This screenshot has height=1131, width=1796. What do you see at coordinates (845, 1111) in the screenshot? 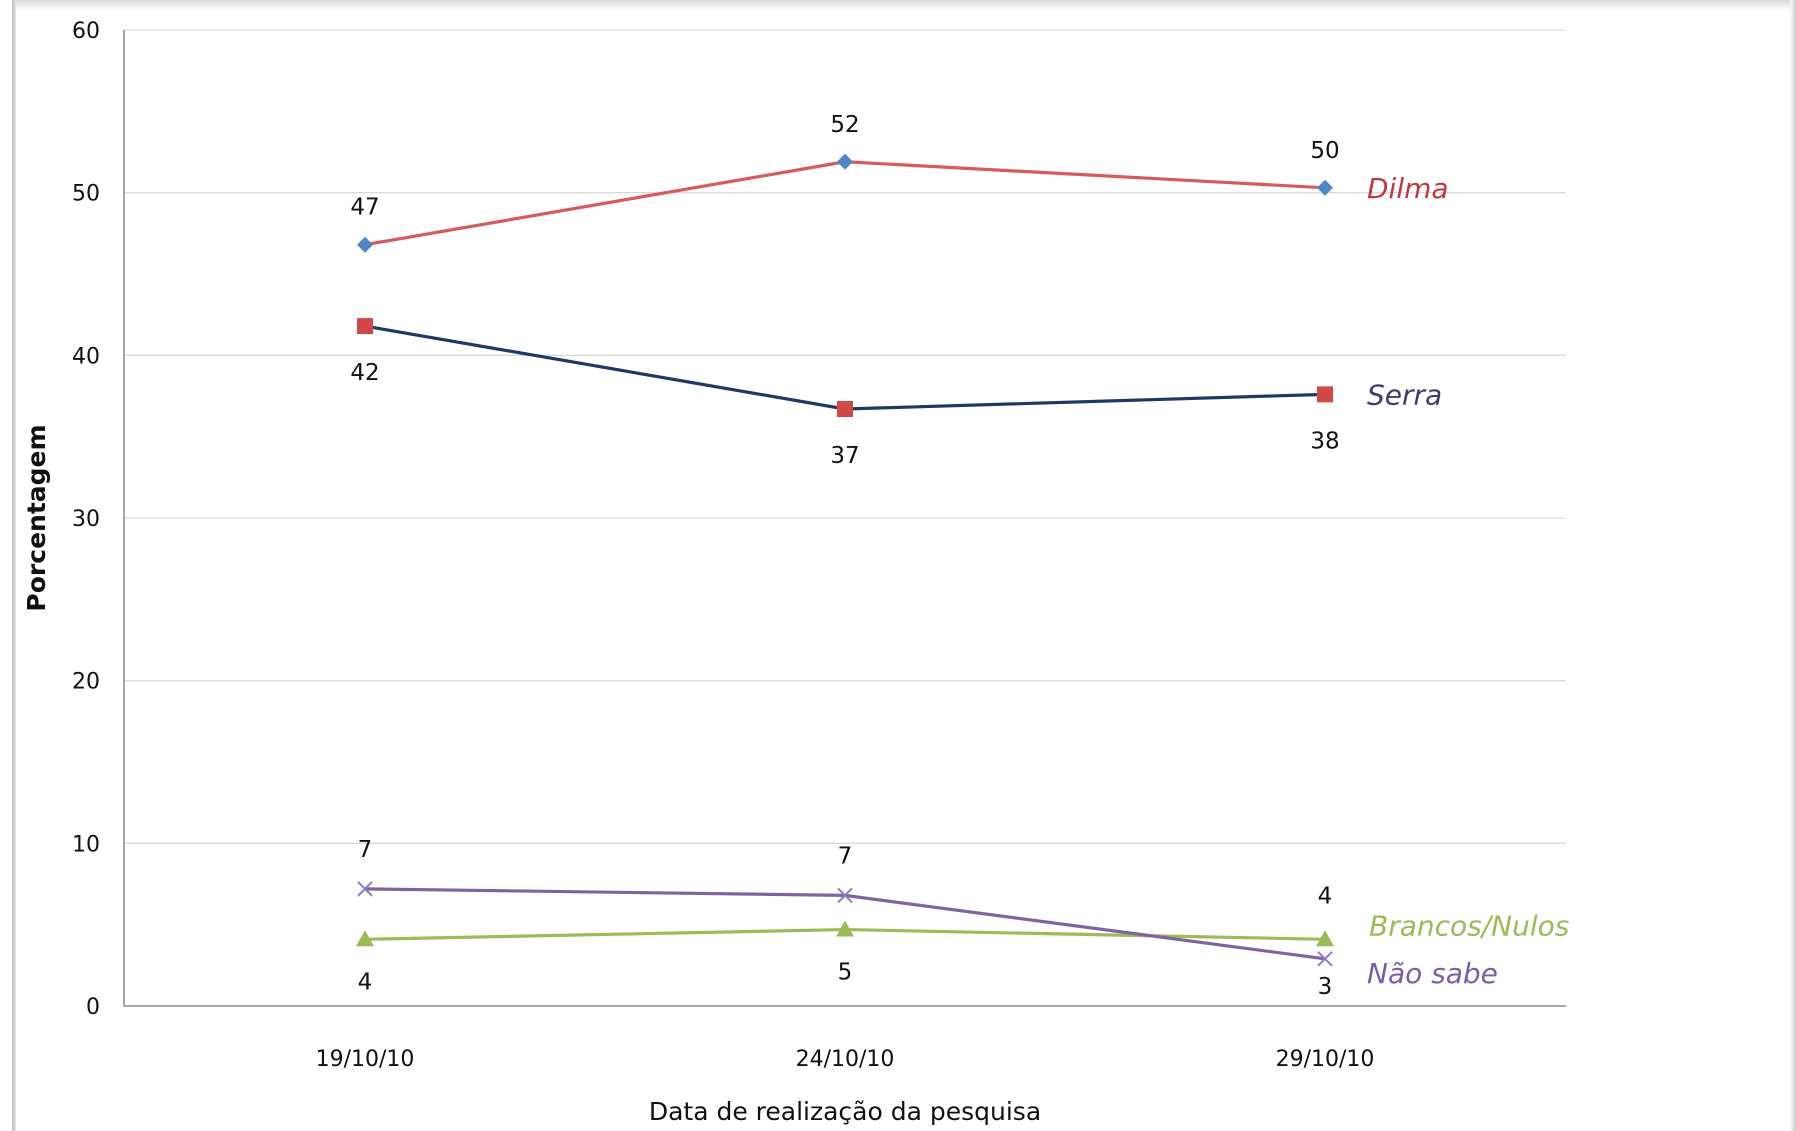
I see `x-axis-title: Data de realização da pesquisa` at bounding box center [845, 1111].